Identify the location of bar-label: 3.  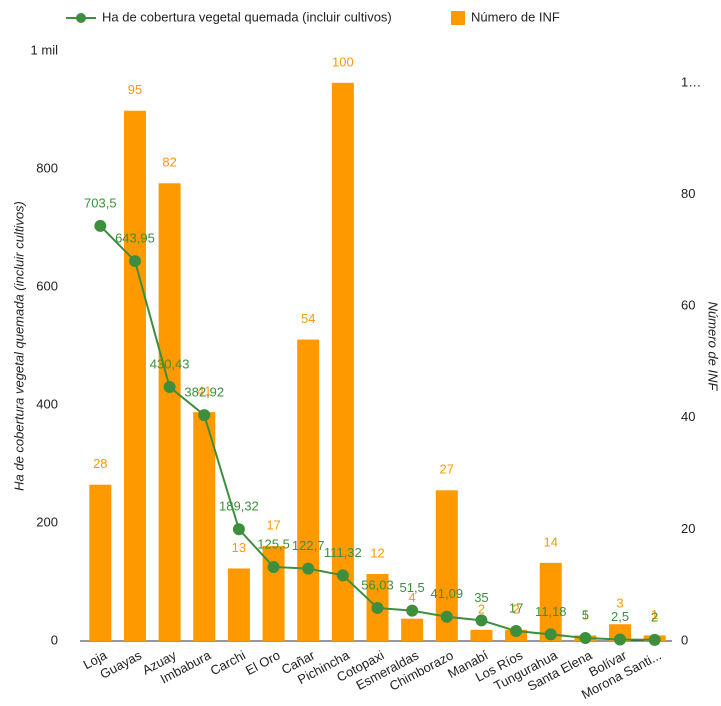
(619, 603).